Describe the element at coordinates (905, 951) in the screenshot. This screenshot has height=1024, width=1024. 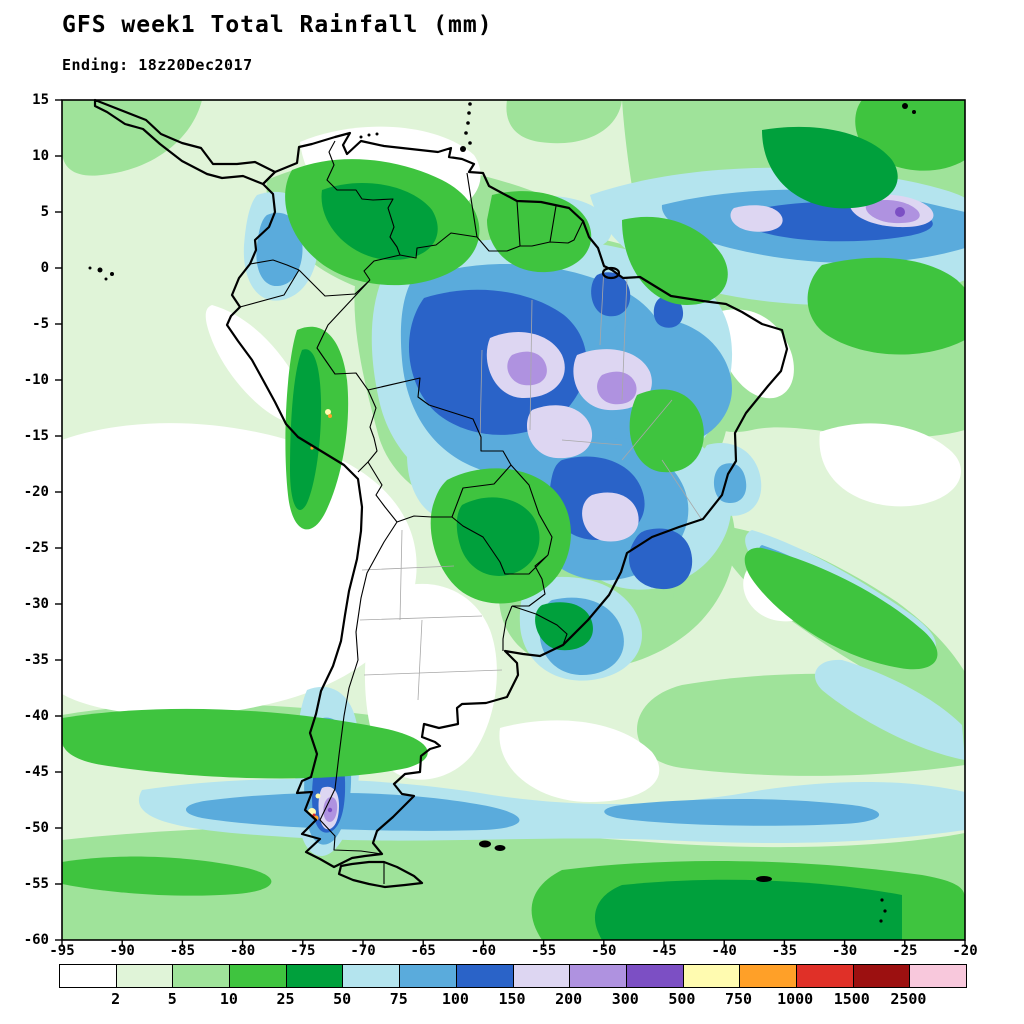
I see `lon-tick-label: -25` at that location.